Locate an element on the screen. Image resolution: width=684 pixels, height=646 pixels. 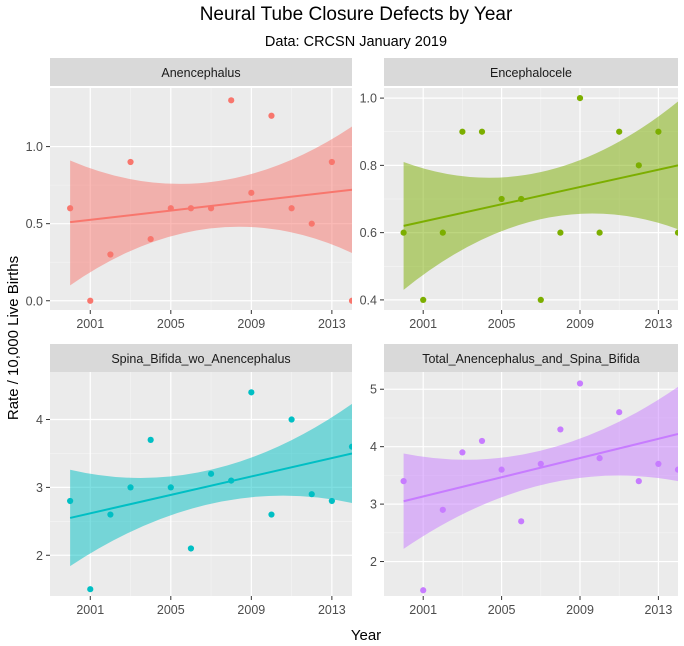
y-tick-label: 0.0 is located at coordinates (34, 301).